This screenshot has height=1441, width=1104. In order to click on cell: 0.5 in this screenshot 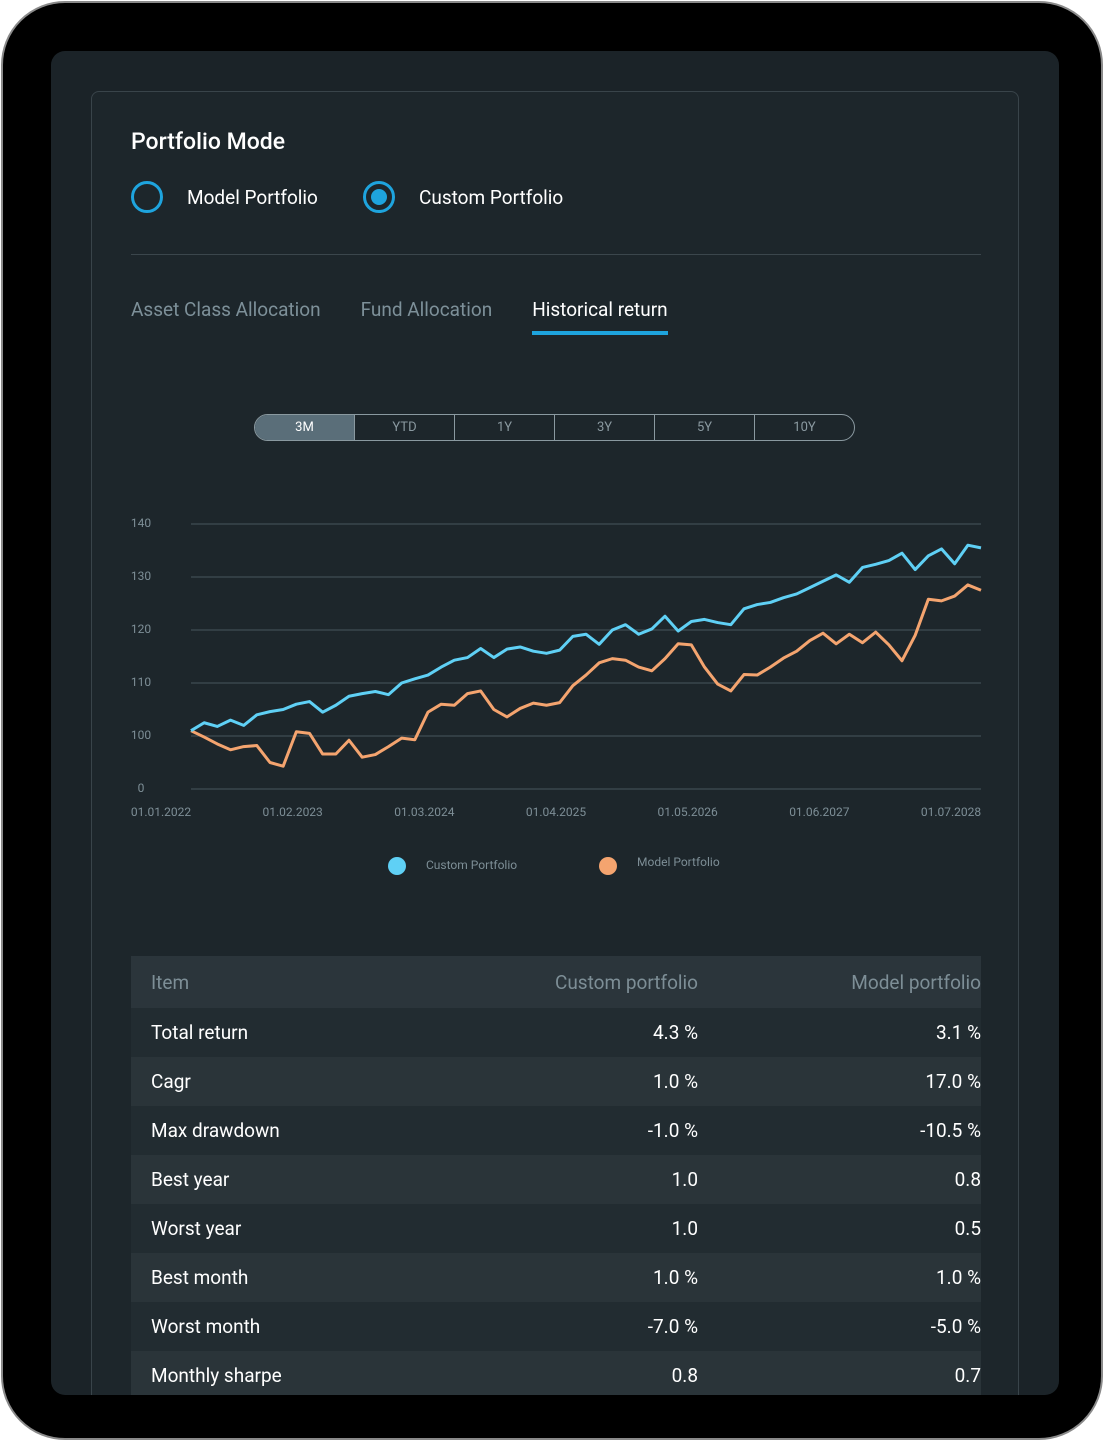, I will do `click(967, 1228)`.